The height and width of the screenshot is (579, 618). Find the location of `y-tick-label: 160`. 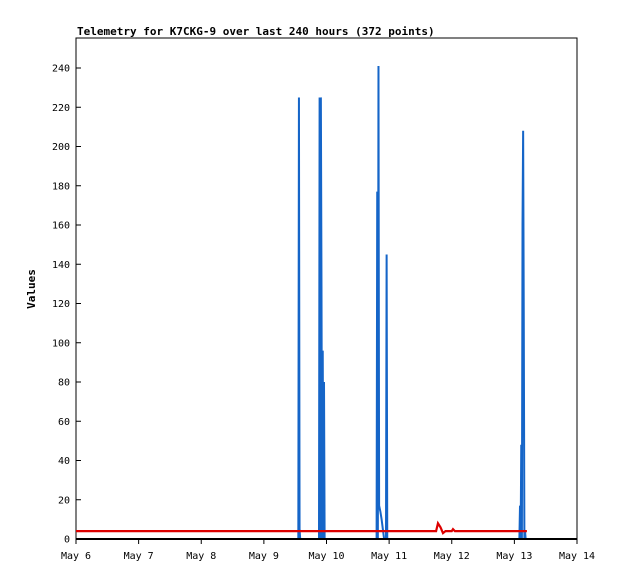

y-tick-label: 160 is located at coordinates (61, 226).